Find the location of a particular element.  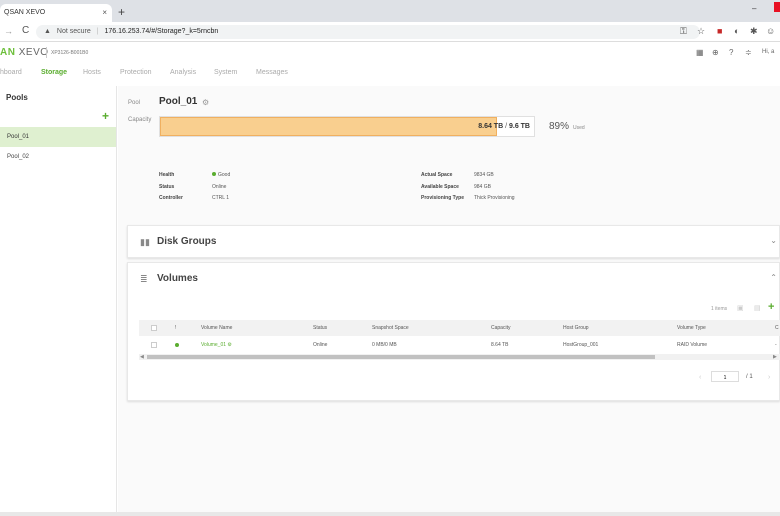

health-value-text: Good is located at coordinates (224, 175).